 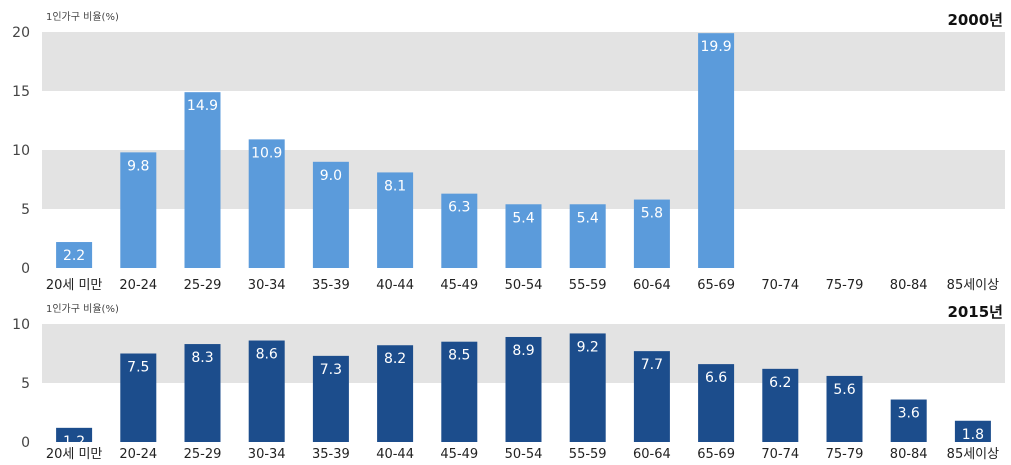 I want to click on bar-value-label: 7.7, so click(x=652, y=365).